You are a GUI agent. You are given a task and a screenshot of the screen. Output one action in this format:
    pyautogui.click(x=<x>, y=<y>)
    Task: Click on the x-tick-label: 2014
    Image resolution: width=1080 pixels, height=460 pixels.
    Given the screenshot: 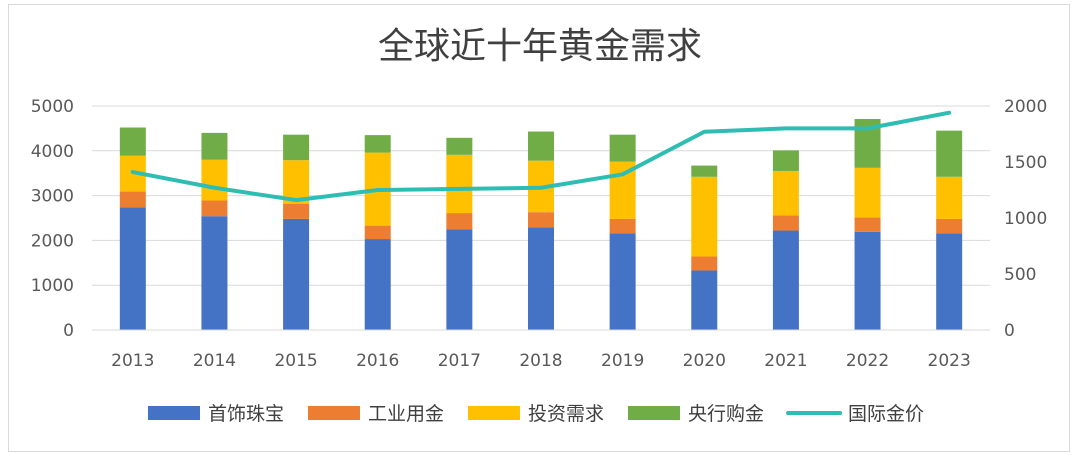 What is the action you would take?
    pyautogui.click(x=214, y=361)
    